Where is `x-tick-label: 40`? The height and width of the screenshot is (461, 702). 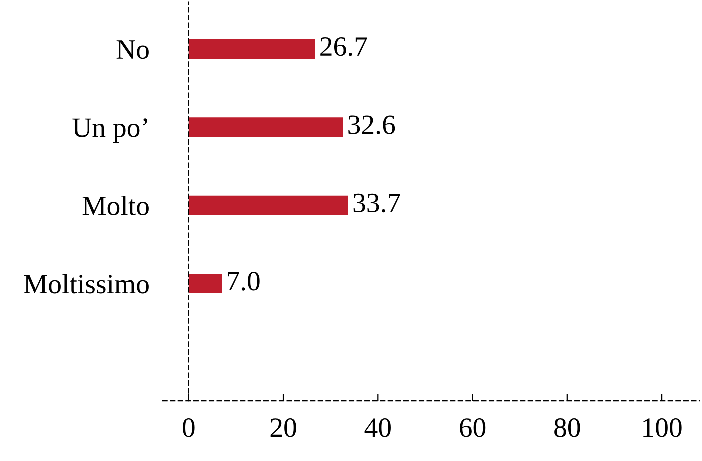
x-tick-label: 40 is located at coordinates (377, 428).